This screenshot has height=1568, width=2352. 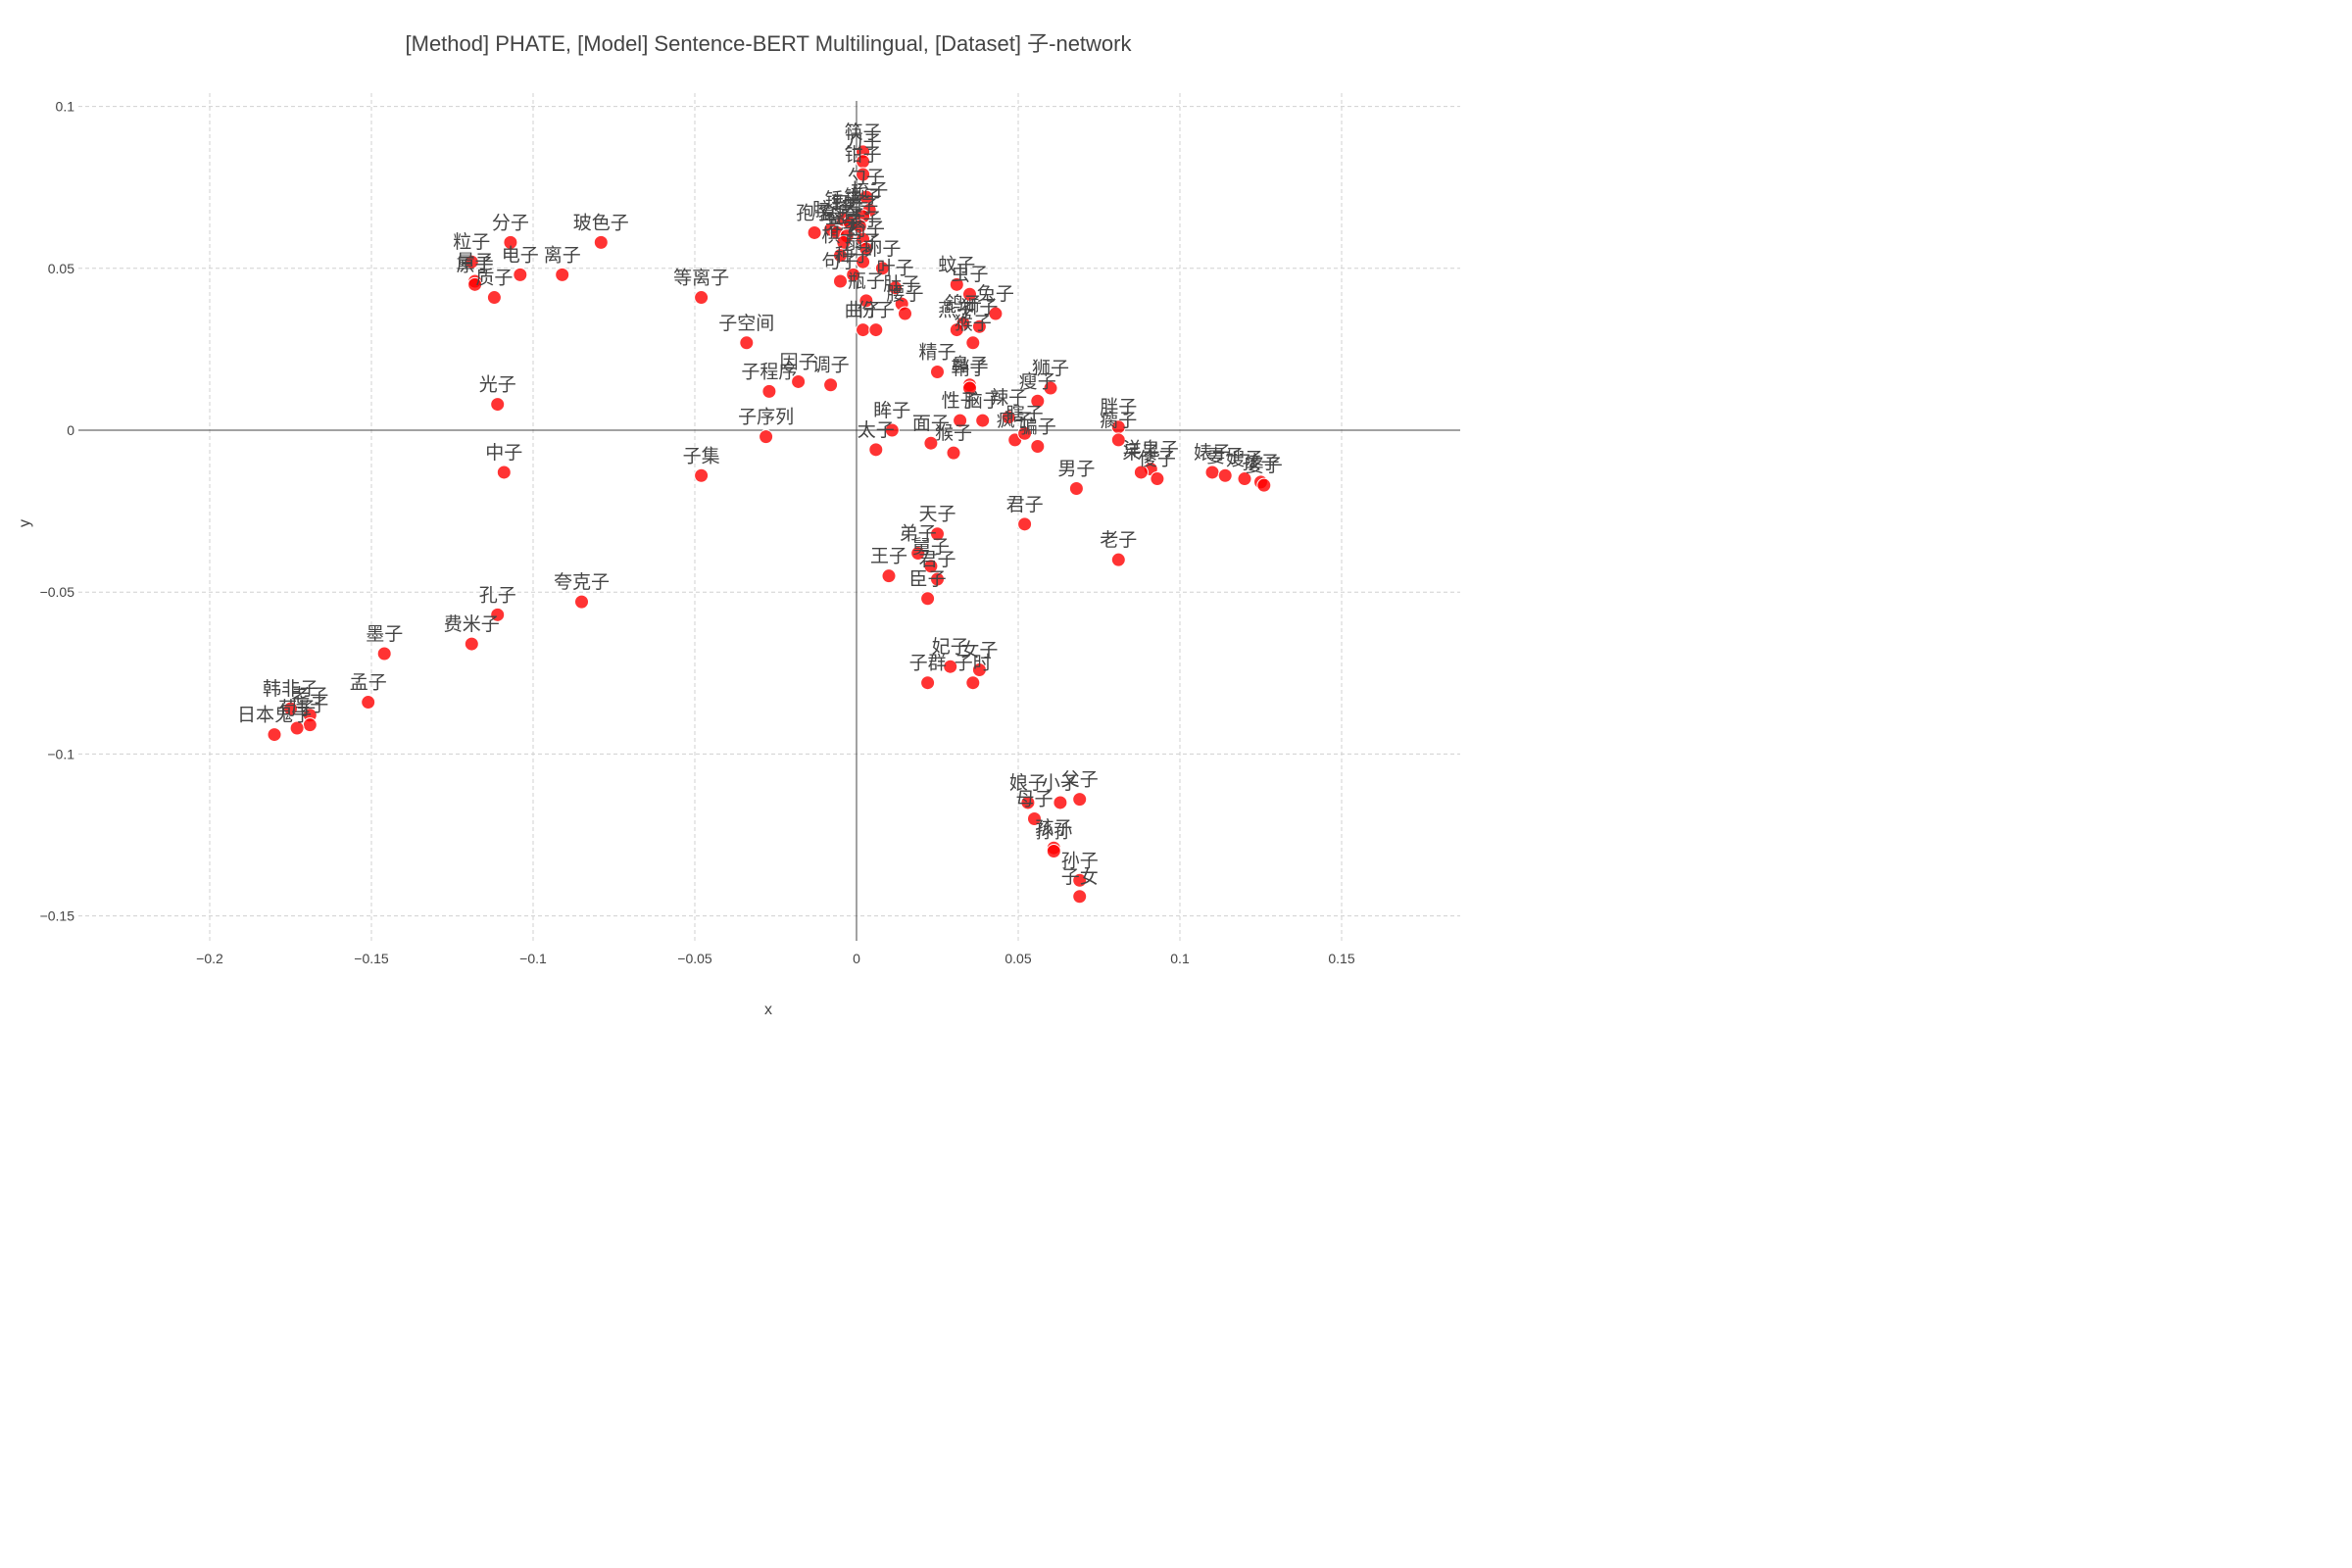 I want to click on data-label: 盘子, so click(x=846, y=217).